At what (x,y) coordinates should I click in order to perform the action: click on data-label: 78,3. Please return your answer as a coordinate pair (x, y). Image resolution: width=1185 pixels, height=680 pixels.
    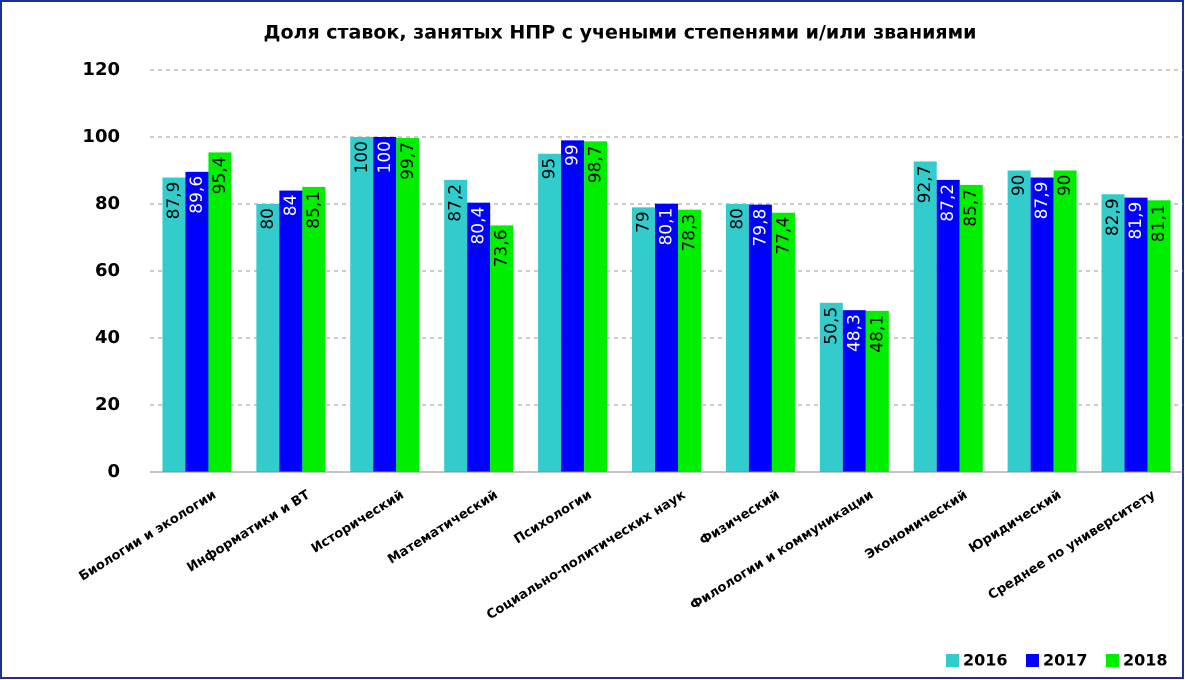
    Looking at the image, I should click on (690, 233).